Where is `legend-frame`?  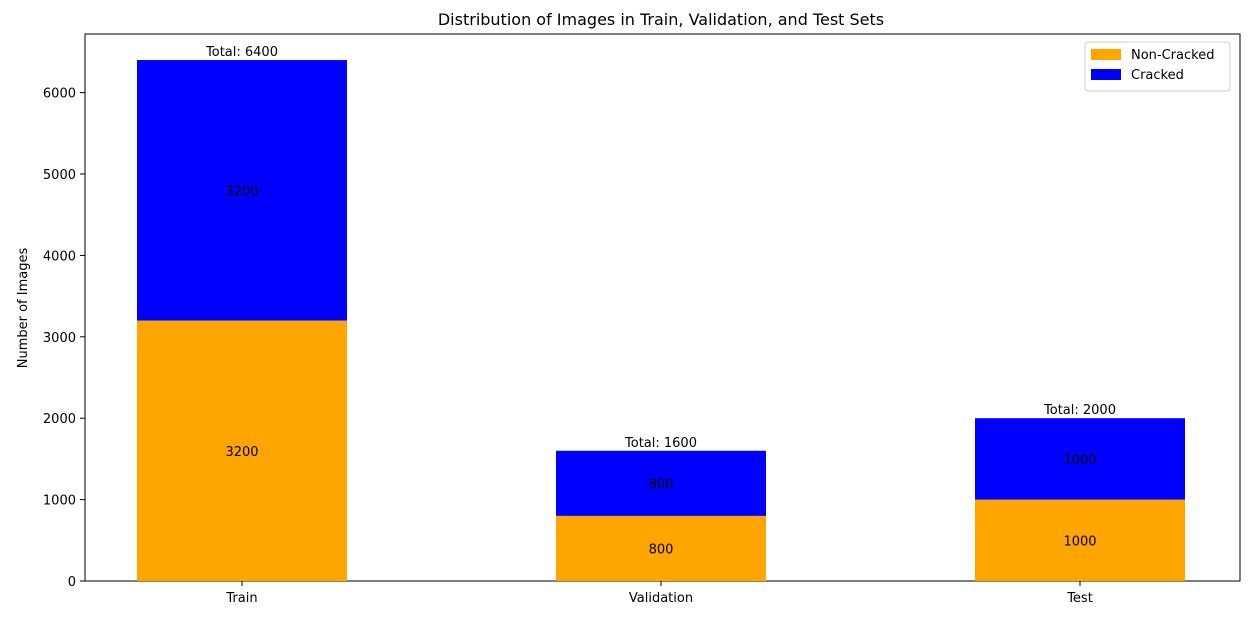 legend-frame is located at coordinates (1157, 66).